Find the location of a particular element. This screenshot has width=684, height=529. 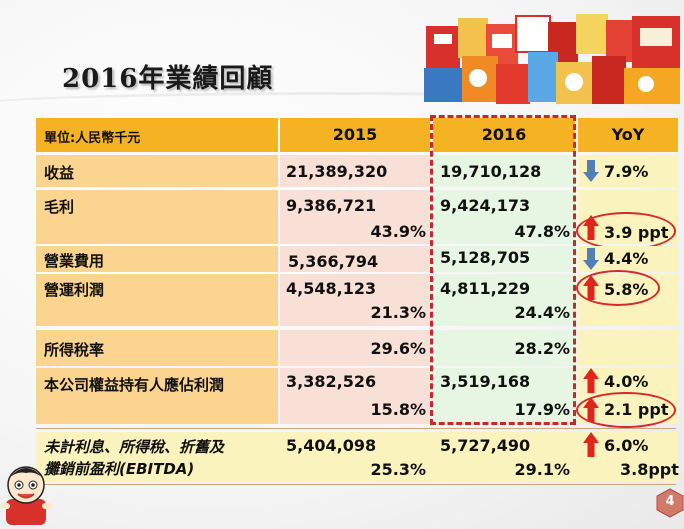

unit-label: 單位:人民幣千元 is located at coordinates (92, 138).